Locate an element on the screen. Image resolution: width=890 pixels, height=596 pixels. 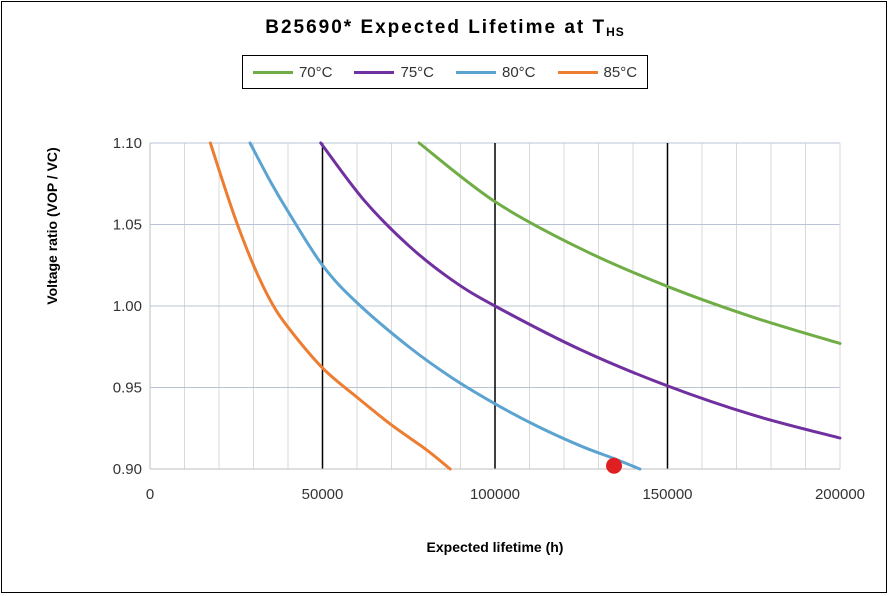
chart-title: B25690* Expected Lifetime at THS is located at coordinates (445, 28).